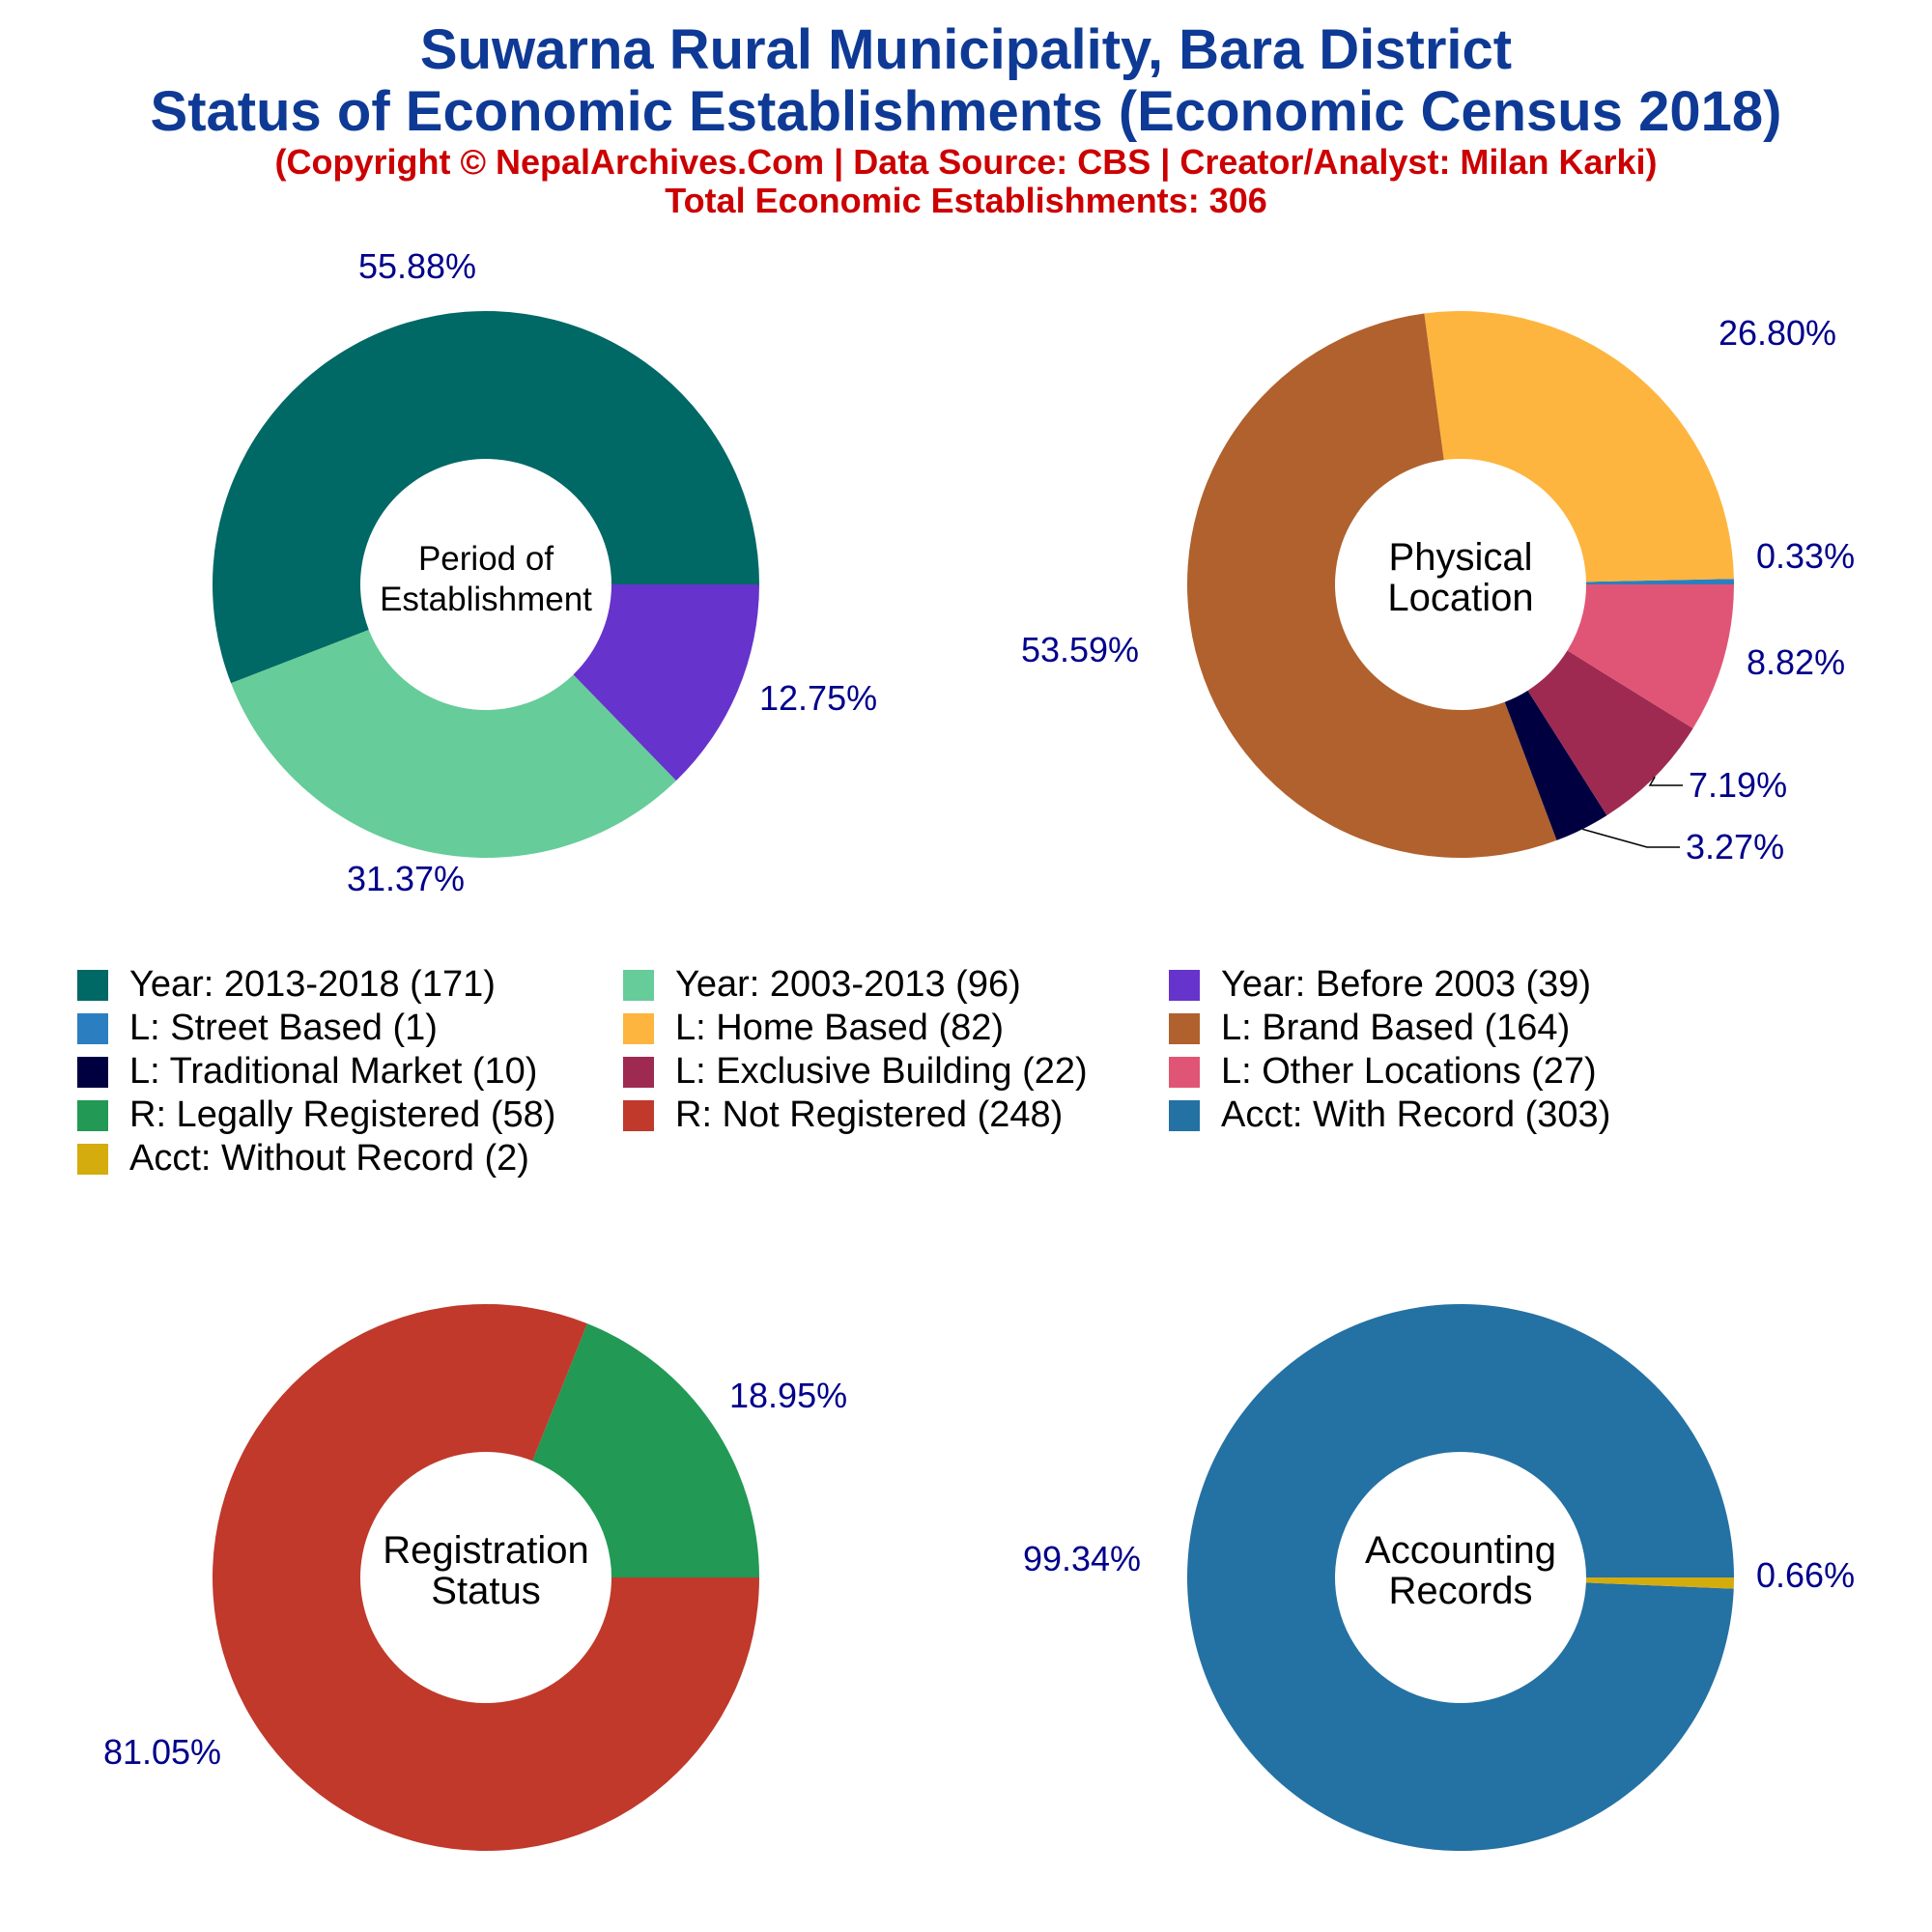  Describe the element at coordinates (342, 1114) in the screenshot. I see `legend-label: R: Legally Registered (58)` at that location.